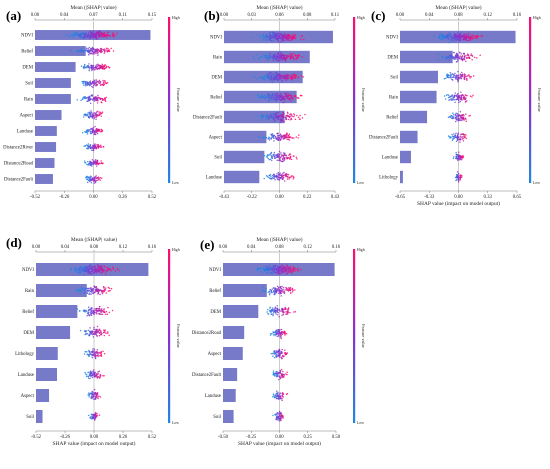 Image resolution: width=550 pixels, height=469 pixels. What do you see at coordinates (378, 15) in the screenshot?
I see `panel-label: (c)` at bounding box center [378, 15].